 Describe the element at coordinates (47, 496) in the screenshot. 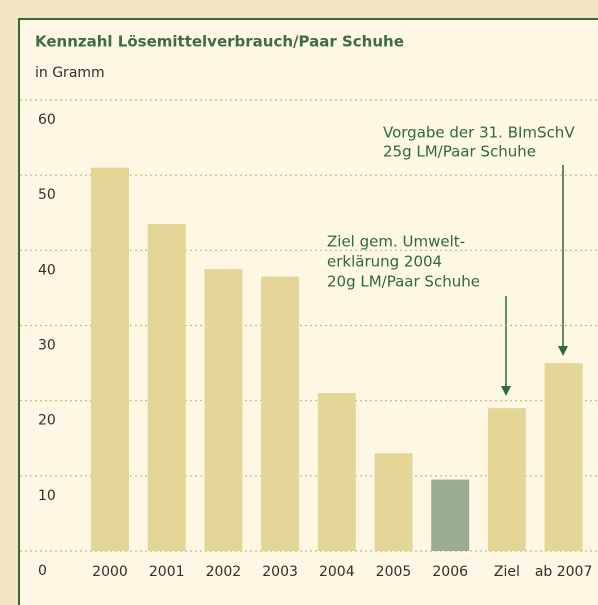

I see `y-tick-label: 10` at that location.